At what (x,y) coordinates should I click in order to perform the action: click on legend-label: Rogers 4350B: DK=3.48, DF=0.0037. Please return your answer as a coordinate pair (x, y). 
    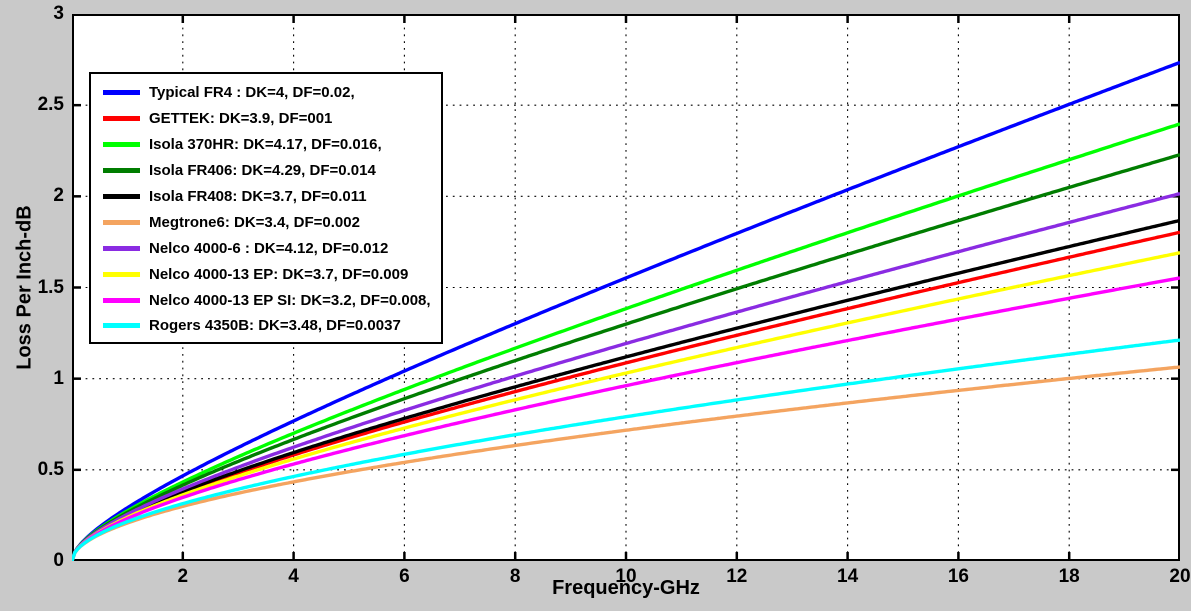
    Looking at the image, I should click on (275, 326).